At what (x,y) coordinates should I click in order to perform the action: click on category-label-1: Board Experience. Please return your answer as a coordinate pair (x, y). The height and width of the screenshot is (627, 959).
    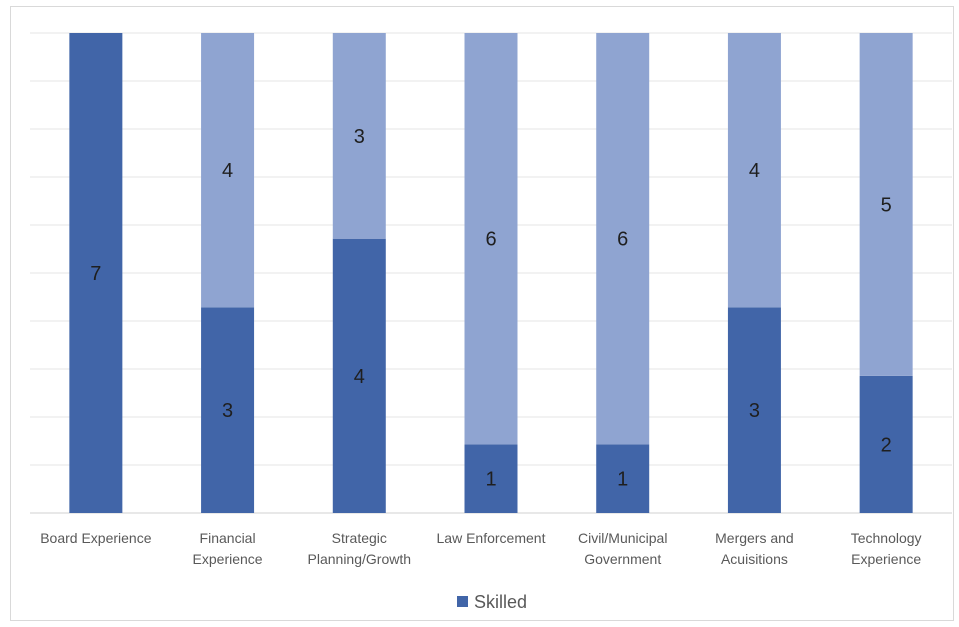
    Looking at the image, I should click on (96, 538).